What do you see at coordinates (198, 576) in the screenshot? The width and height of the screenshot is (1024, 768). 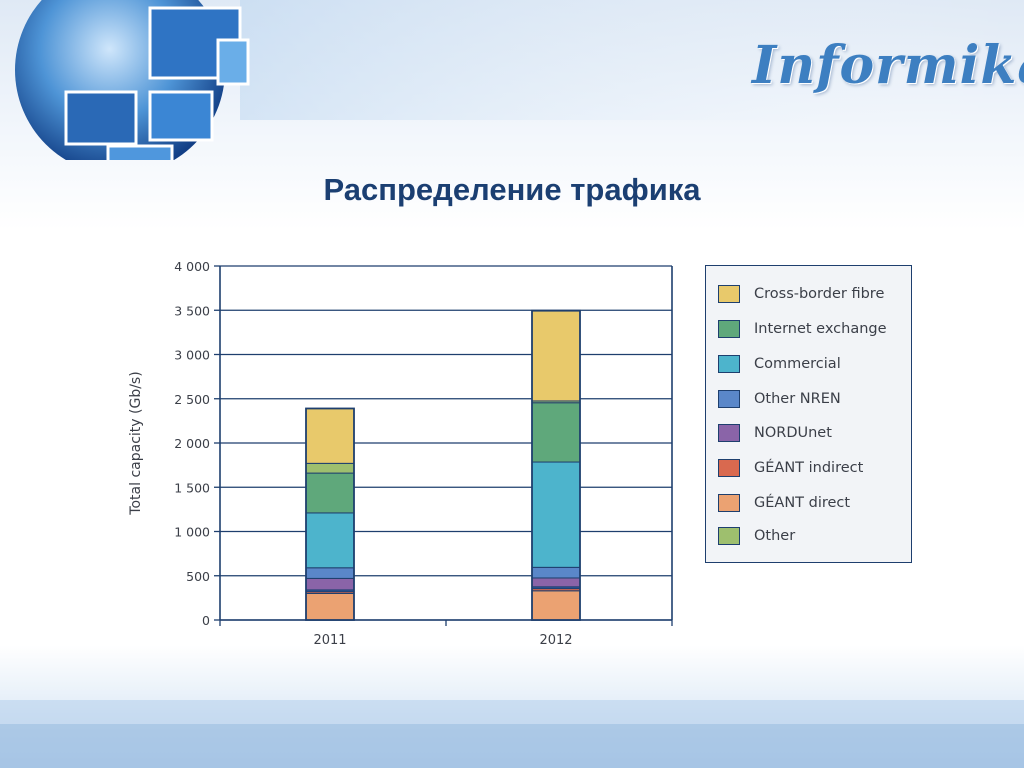 I see `y-tick-label: 500` at bounding box center [198, 576].